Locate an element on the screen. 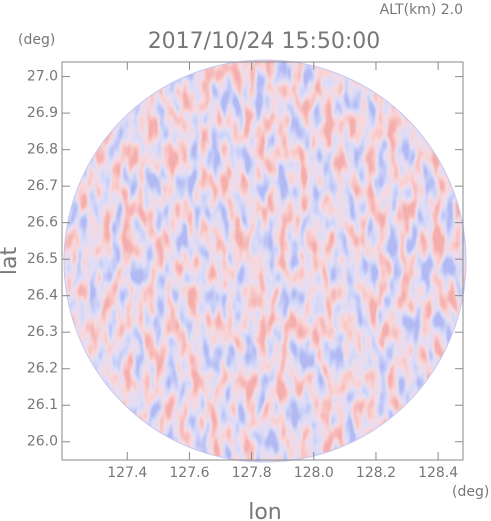 This screenshot has width=491, height=521. y-tick-label: 26.1 is located at coordinates (42, 405).